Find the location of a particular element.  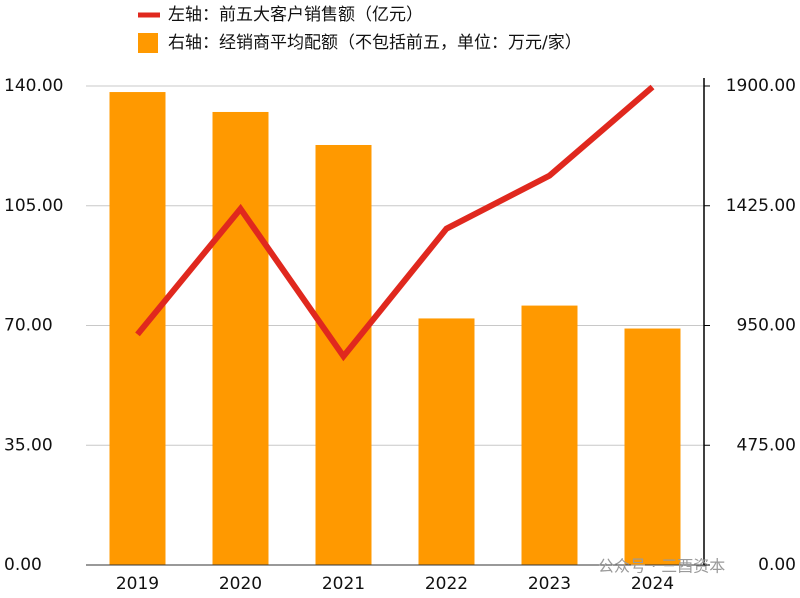

x-tick-label: 2024 is located at coordinates (652, 584).